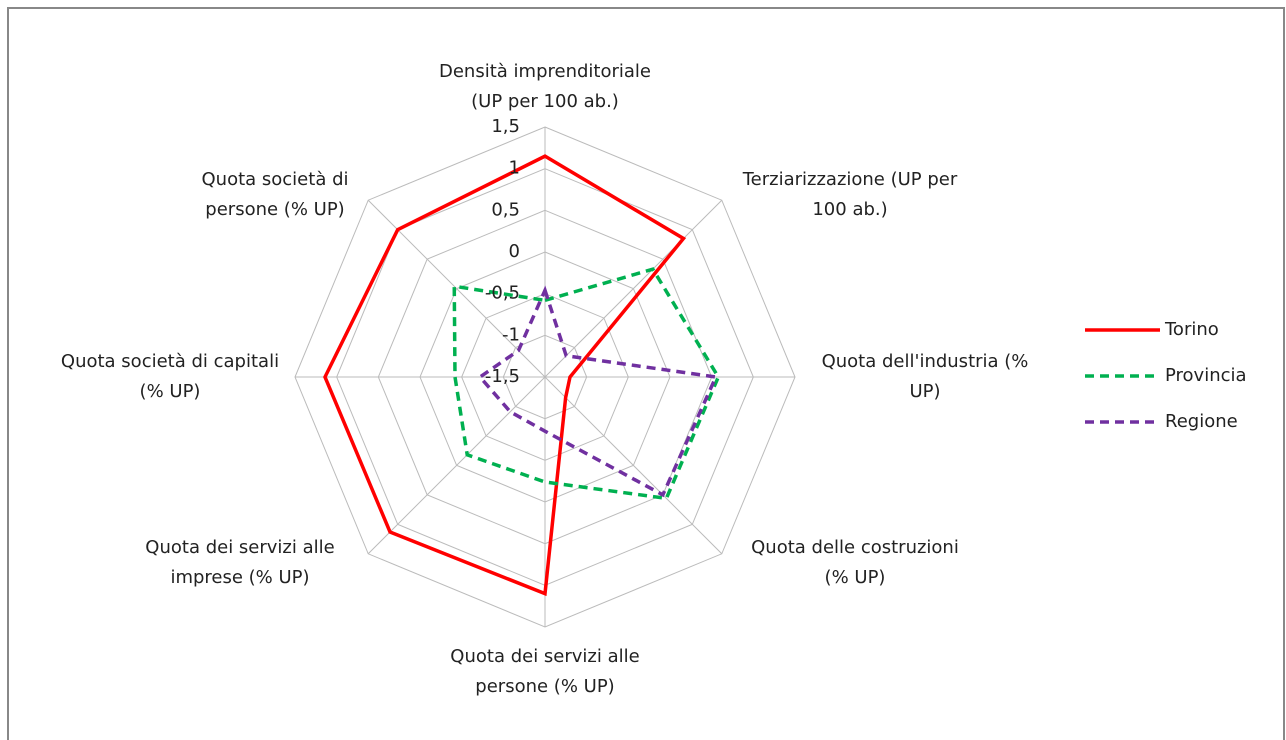 This screenshot has height=740, width=1286. Describe the element at coordinates (514, 251) in the screenshot. I see `r-tick-label: 0` at that location.